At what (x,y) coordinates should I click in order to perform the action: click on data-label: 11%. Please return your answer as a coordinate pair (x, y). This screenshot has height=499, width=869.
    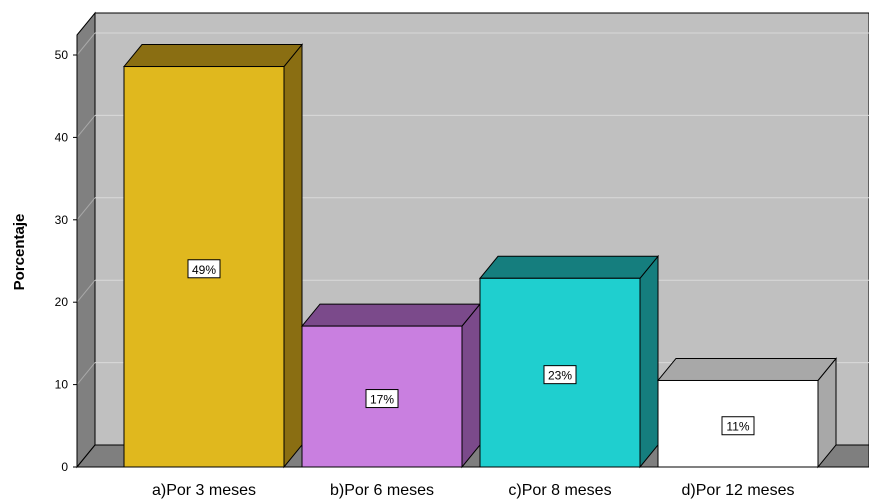
    Looking at the image, I should click on (737, 427).